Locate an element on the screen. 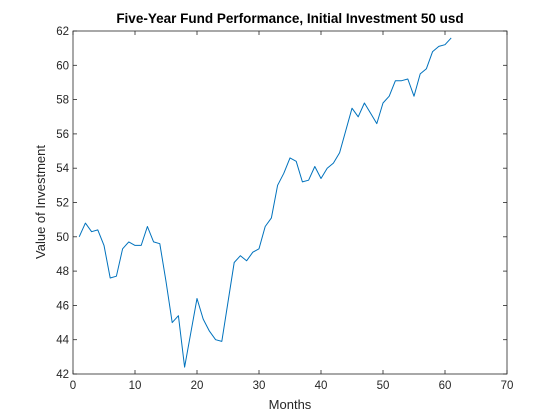 Image resolution: width=560 pixels, height=420 pixels. y-tick-label: 54 is located at coordinates (62, 169).